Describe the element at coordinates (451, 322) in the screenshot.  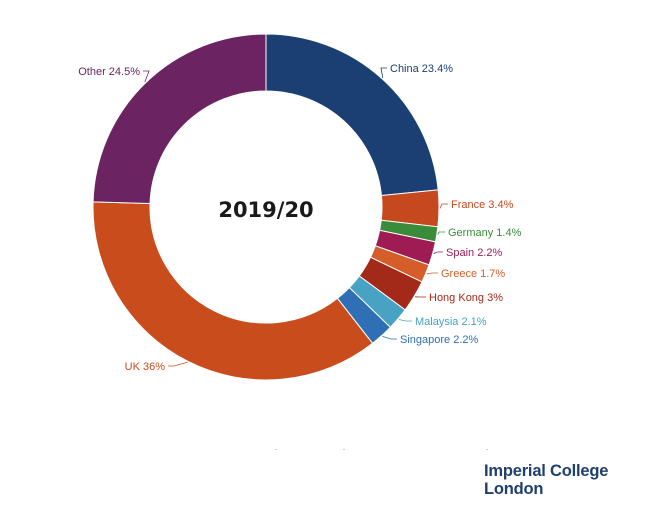
I see `data-label-malaysia: Malaysia 2.1%` at that location.